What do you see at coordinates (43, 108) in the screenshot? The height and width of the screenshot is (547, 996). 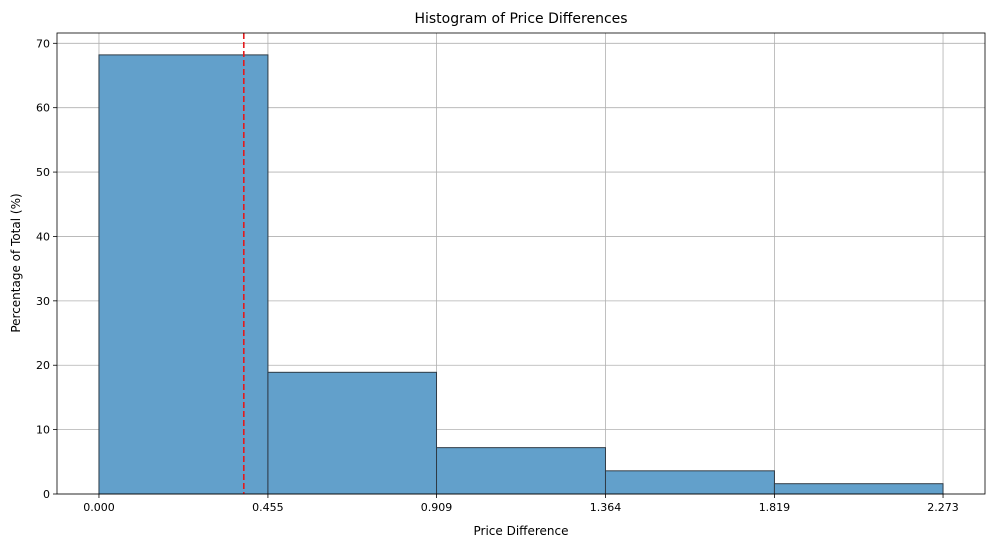 I see `y-tick-label: 60` at bounding box center [43, 108].